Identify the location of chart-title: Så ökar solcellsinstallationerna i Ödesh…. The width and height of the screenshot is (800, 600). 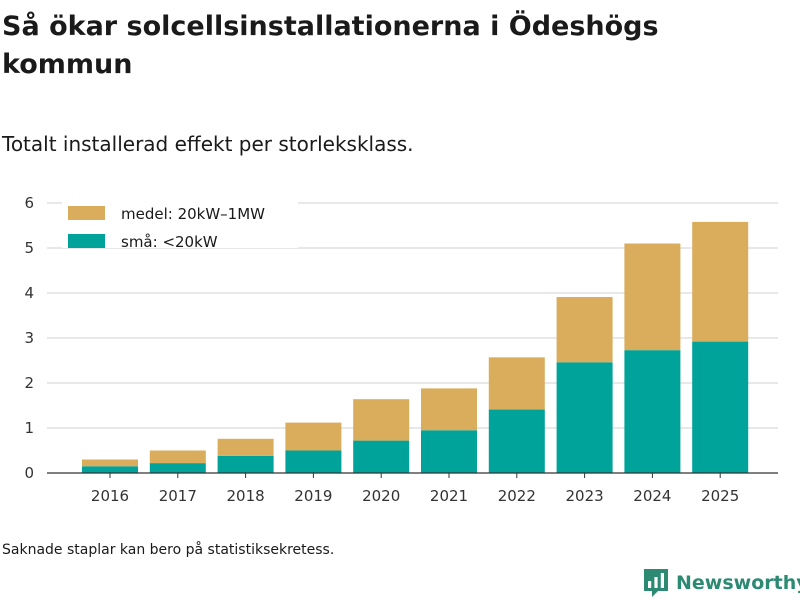
(330, 45).